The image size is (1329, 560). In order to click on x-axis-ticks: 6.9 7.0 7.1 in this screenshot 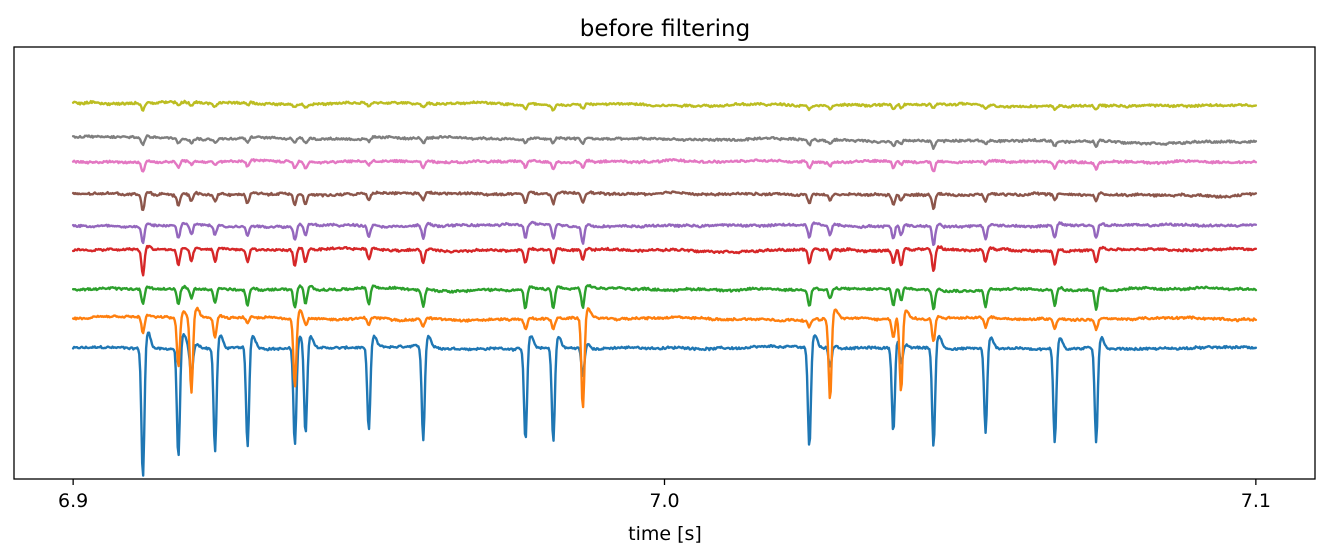, I will do `click(664, 495)`.